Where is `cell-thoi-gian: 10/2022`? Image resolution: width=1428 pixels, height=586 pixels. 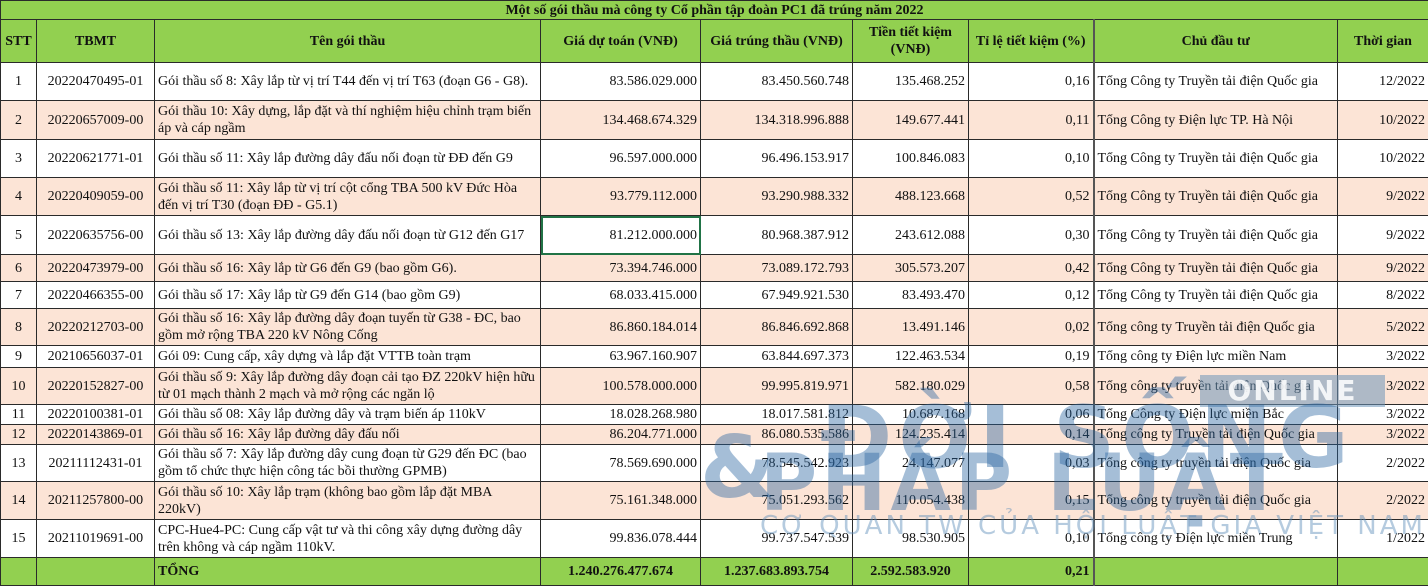 cell-thoi-gian: 10/2022 is located at coordinates (1383, 159).